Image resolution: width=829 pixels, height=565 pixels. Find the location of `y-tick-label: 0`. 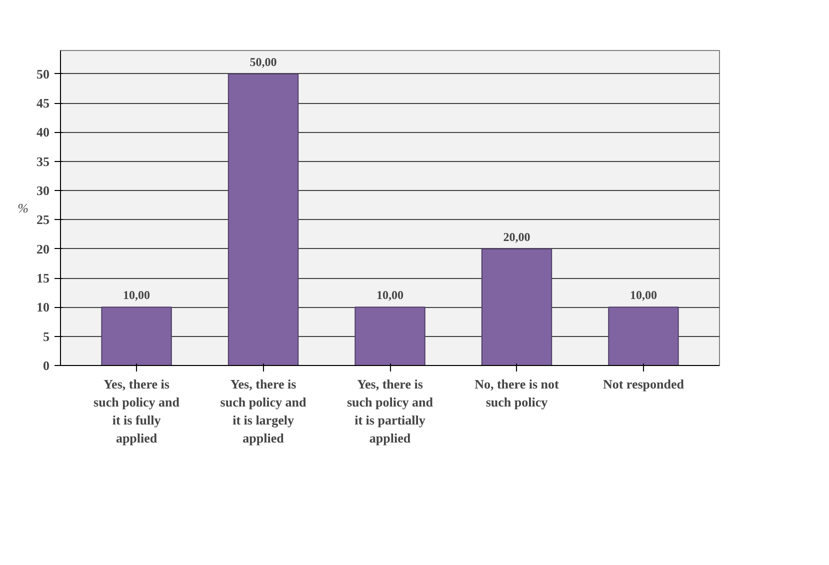

y-tick-label: 0 is located at coordinates (46, 365).